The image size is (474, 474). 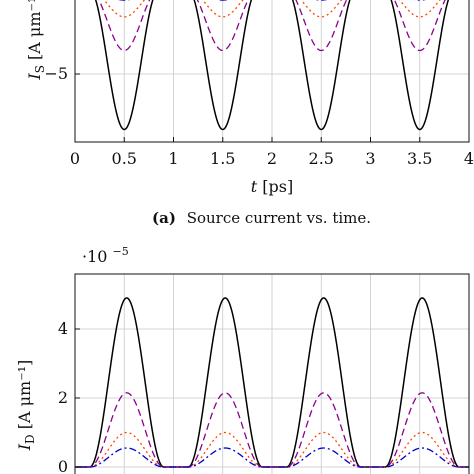 What do you see at coordinates (164, 218) in the screenshot?
I see `panel-a-caption-tag: (a)` at bounding box center [164, 218].